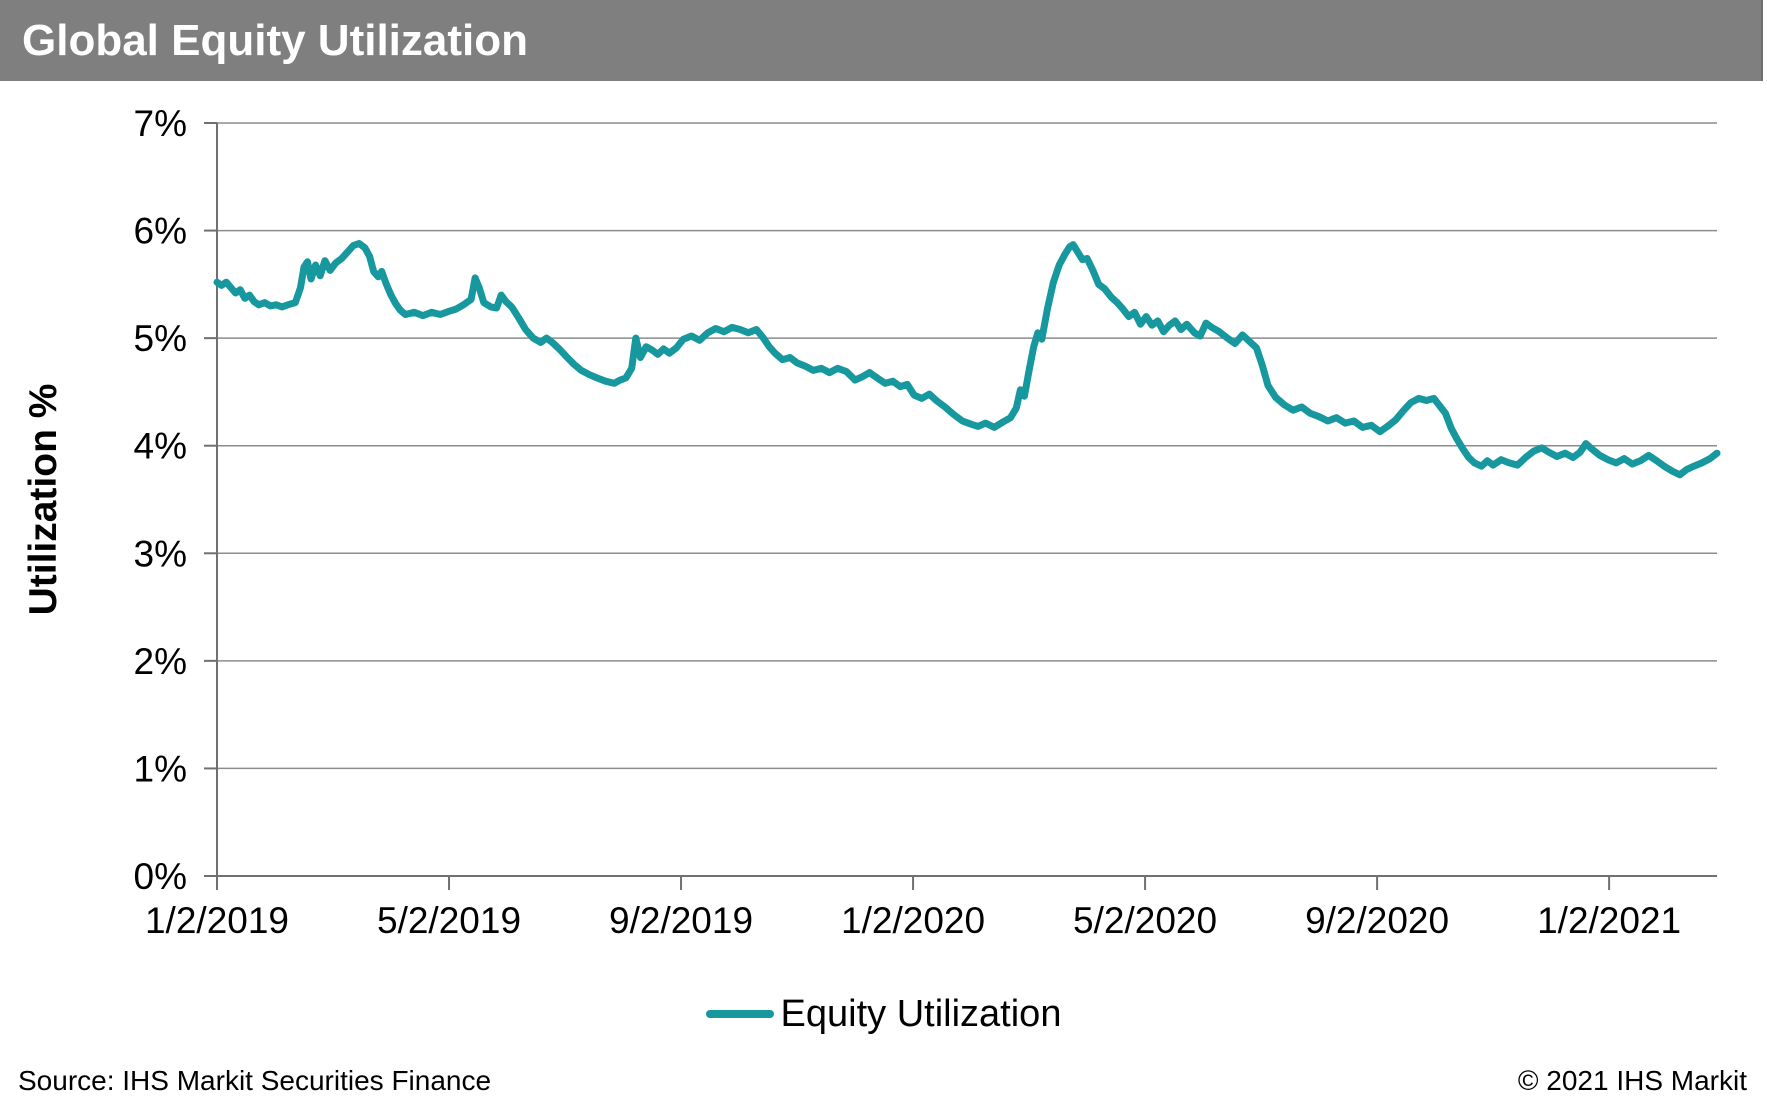  Describe the element at coordinates (160, 446) in the screenshot. I see `y-tick-label: 4%` at that location.